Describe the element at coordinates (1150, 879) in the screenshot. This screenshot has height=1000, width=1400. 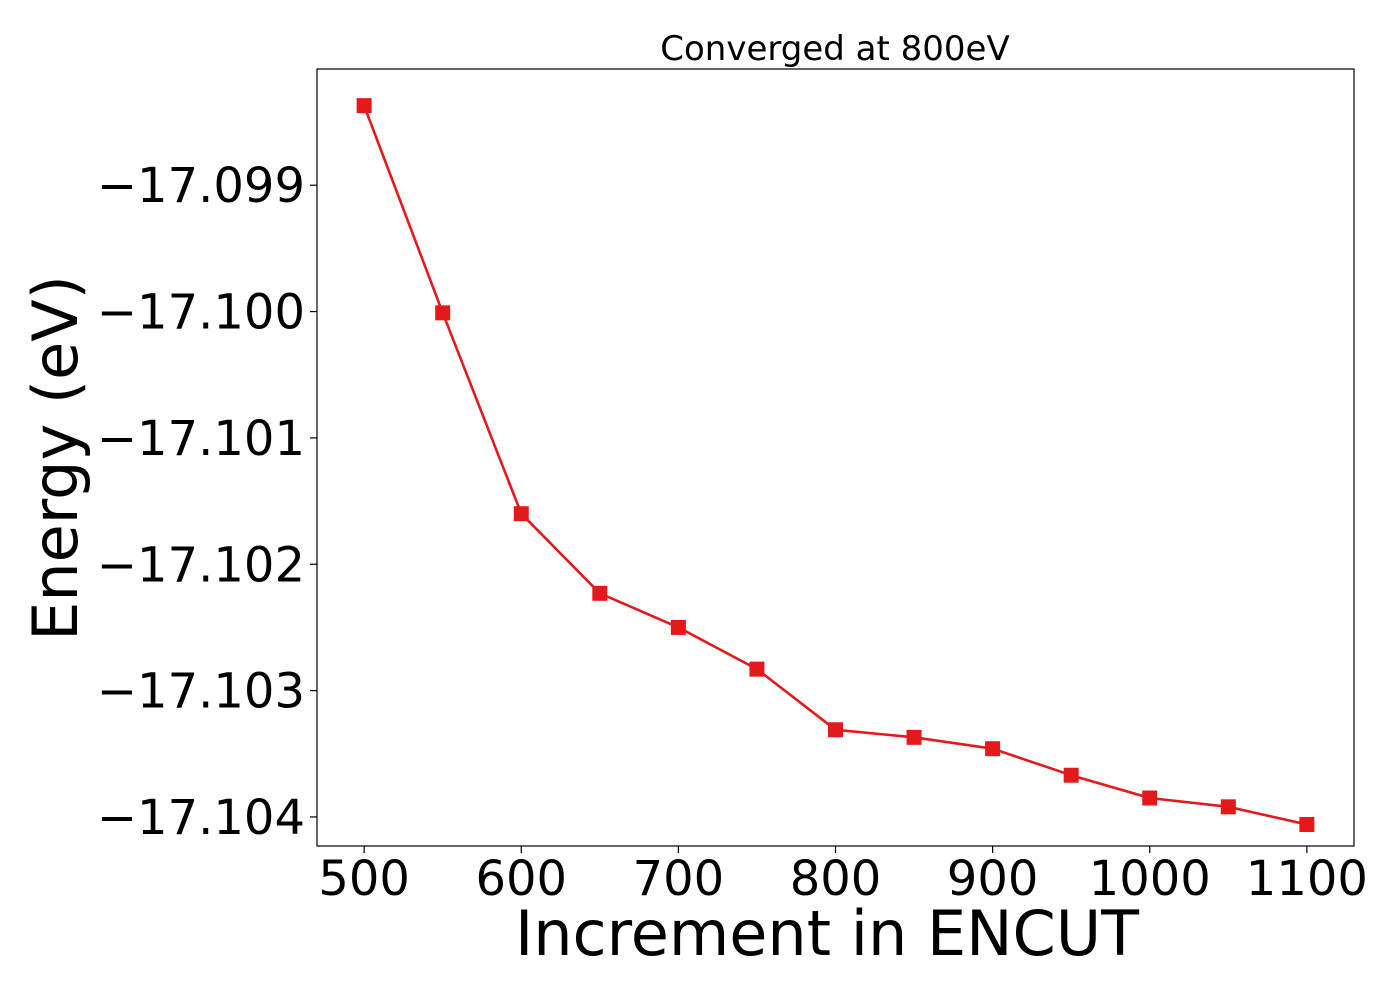
I see `x-tick-label: 1000` at that location.